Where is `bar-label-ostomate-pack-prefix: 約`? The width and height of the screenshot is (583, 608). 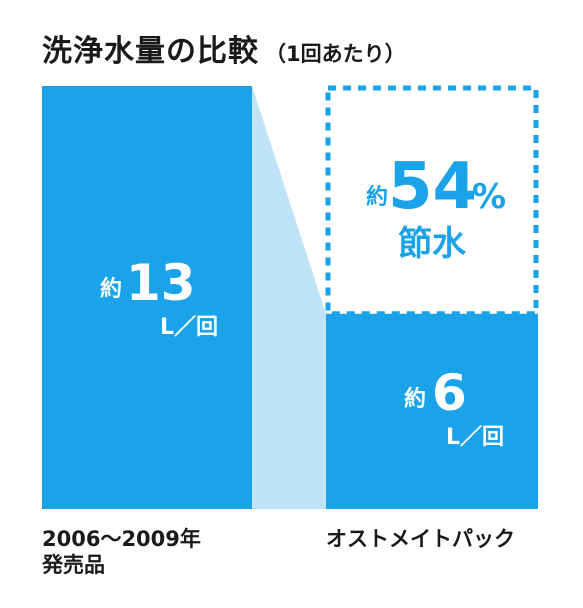 bar-label-ostomate-pack-prefix: 約 is located at coordinates (415, 399).